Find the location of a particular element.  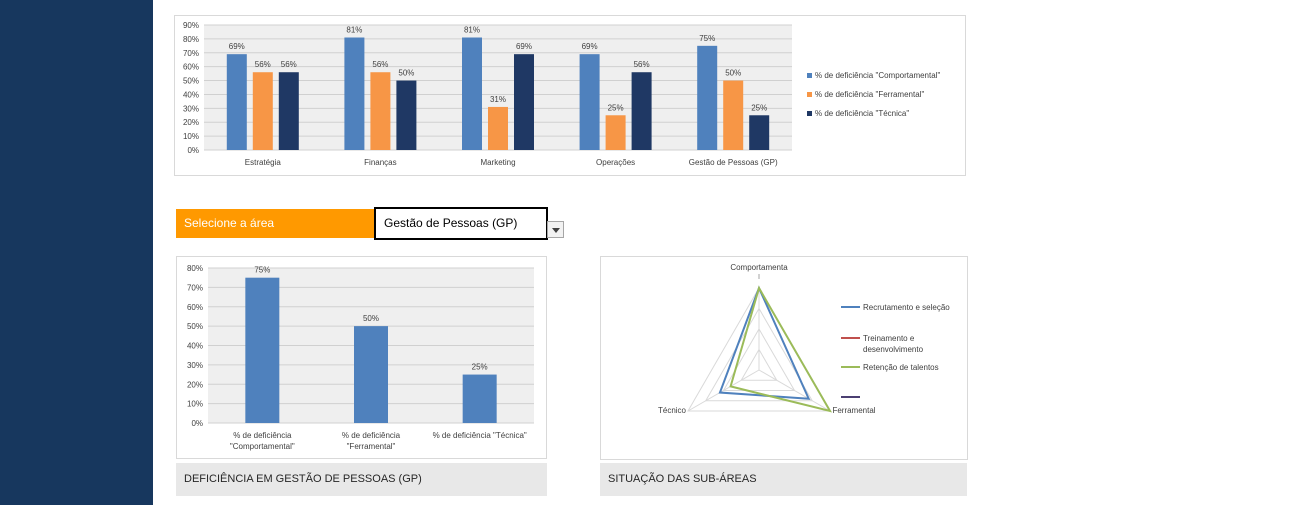

x-tick-label: Marketing is located at coordinates (497, 162).